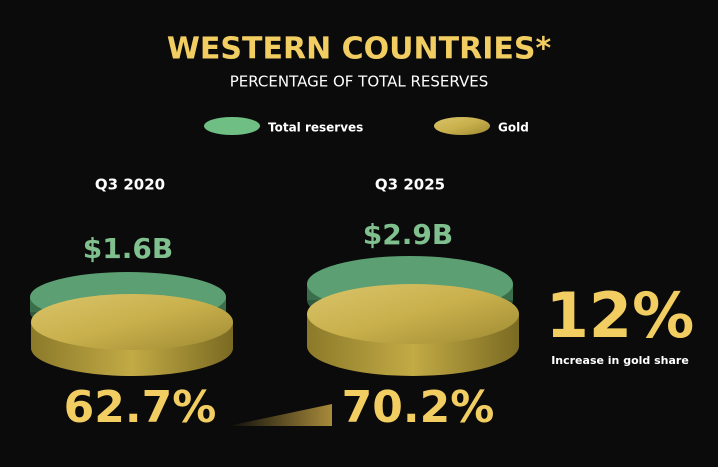 The width and height of the screenshot is (718, 467). Describe the element at coordinates (140, 407) in the screenshot. I see `gold-share: 62.7%` at that location.